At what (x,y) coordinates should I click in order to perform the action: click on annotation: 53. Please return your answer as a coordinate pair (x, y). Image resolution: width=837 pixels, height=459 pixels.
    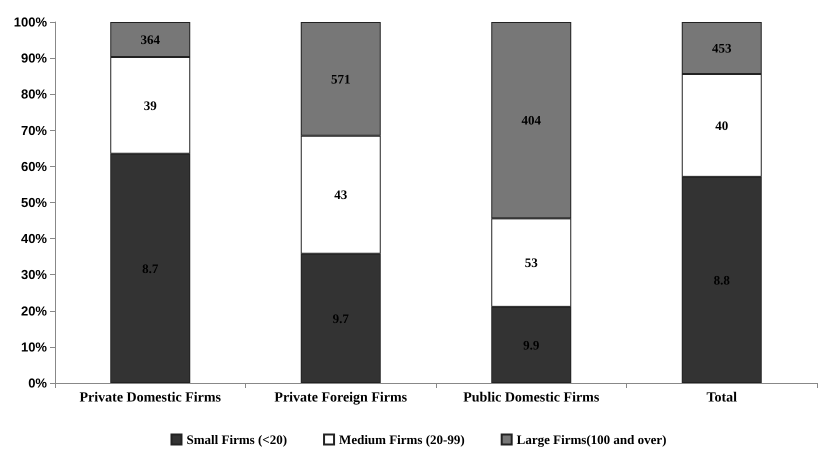
    Looking at the image, I should click on (531, 262).